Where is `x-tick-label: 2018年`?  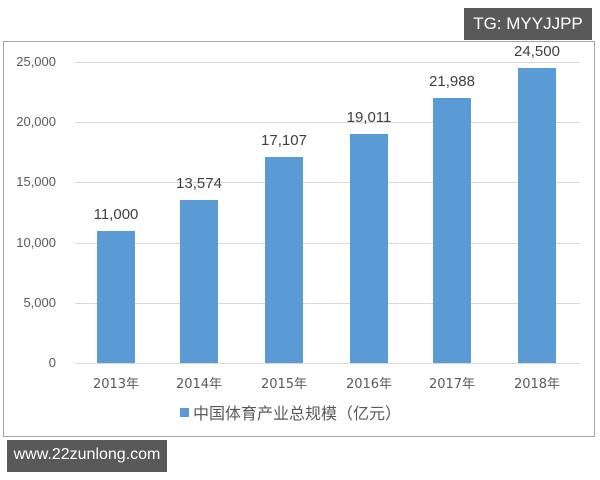
x-tick-label: 2018年 is located at coordinates (537, 384).